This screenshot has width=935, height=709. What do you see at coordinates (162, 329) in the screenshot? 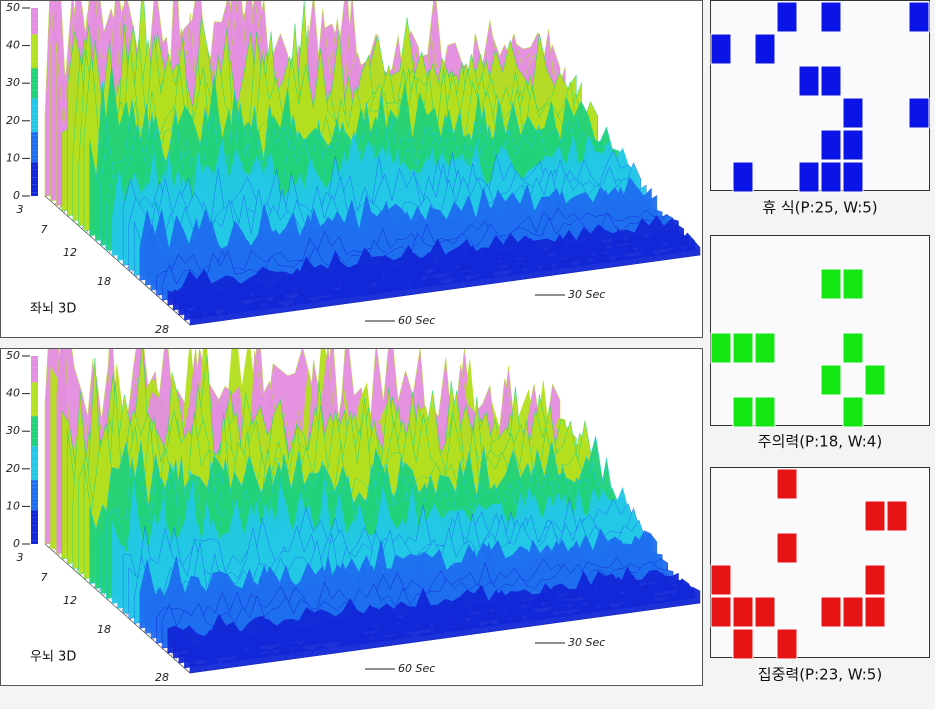
I see `depth-tick-label: 28` at bounding box center [162, 329].